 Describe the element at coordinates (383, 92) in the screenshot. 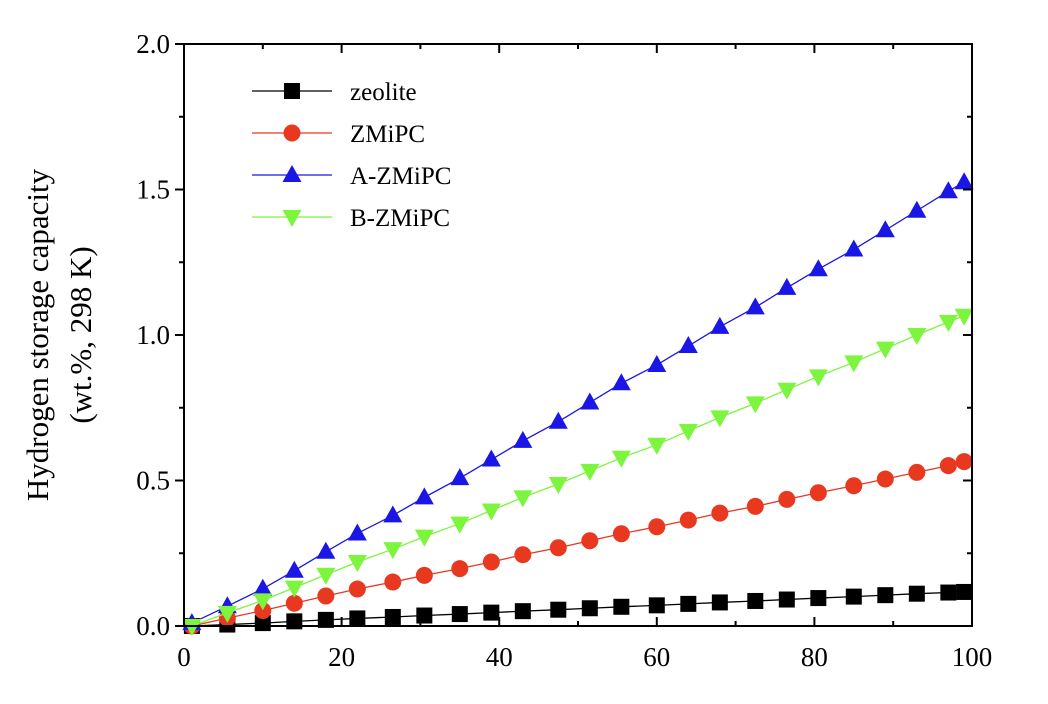

I see `legend-label: zeolite` at that location.